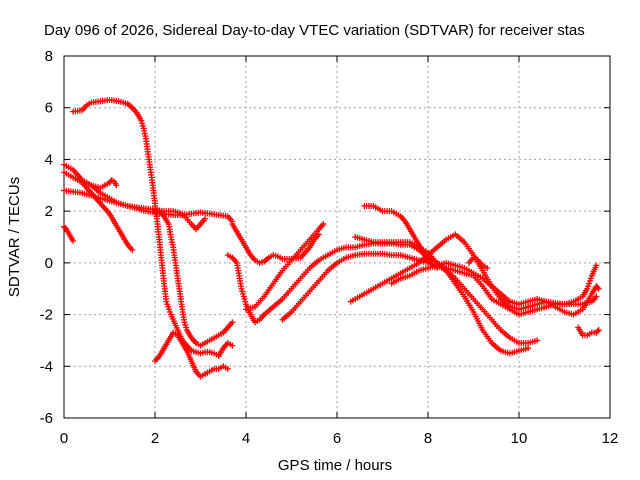  What do you see at coordinates (98, 211) in the screenshot?
I see `series-sat-d` at bounding box center [98, 211].